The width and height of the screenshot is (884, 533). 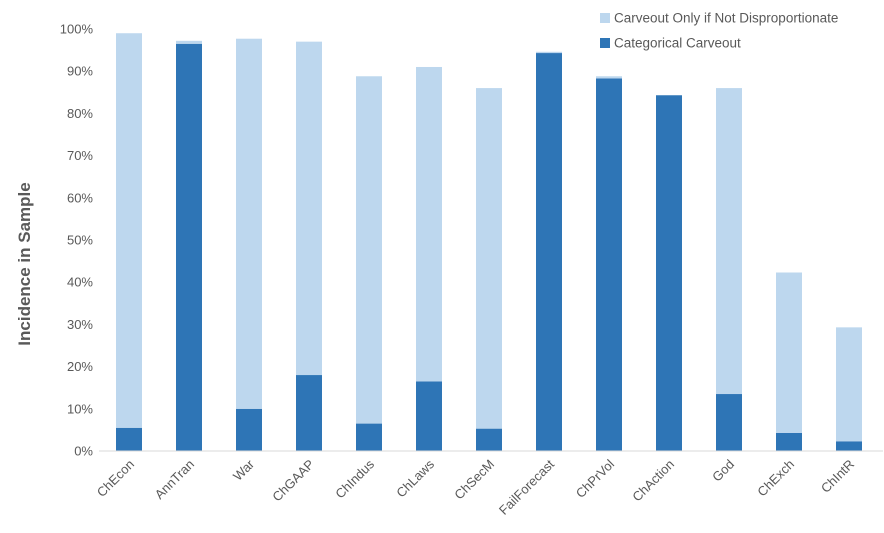 I want to click on y-axis-label-group: Incidence in Sample, so click(x=24, y=263).